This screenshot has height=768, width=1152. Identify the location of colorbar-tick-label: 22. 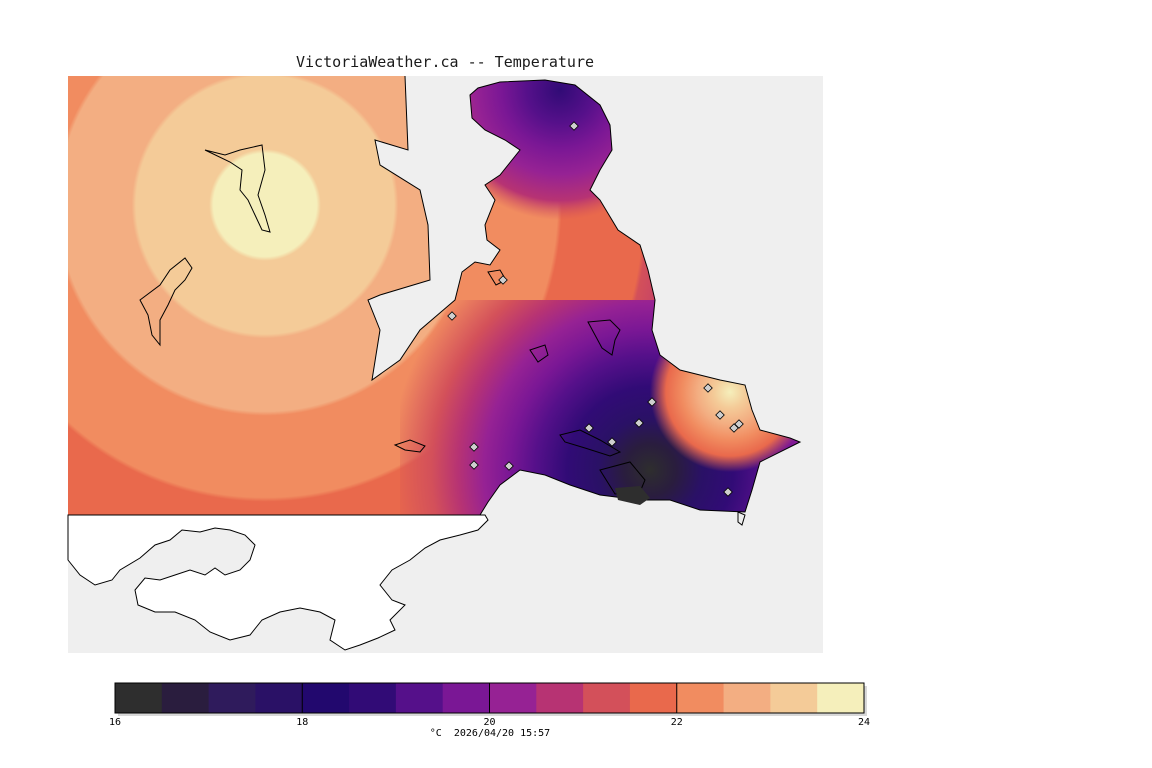
(676, 722).